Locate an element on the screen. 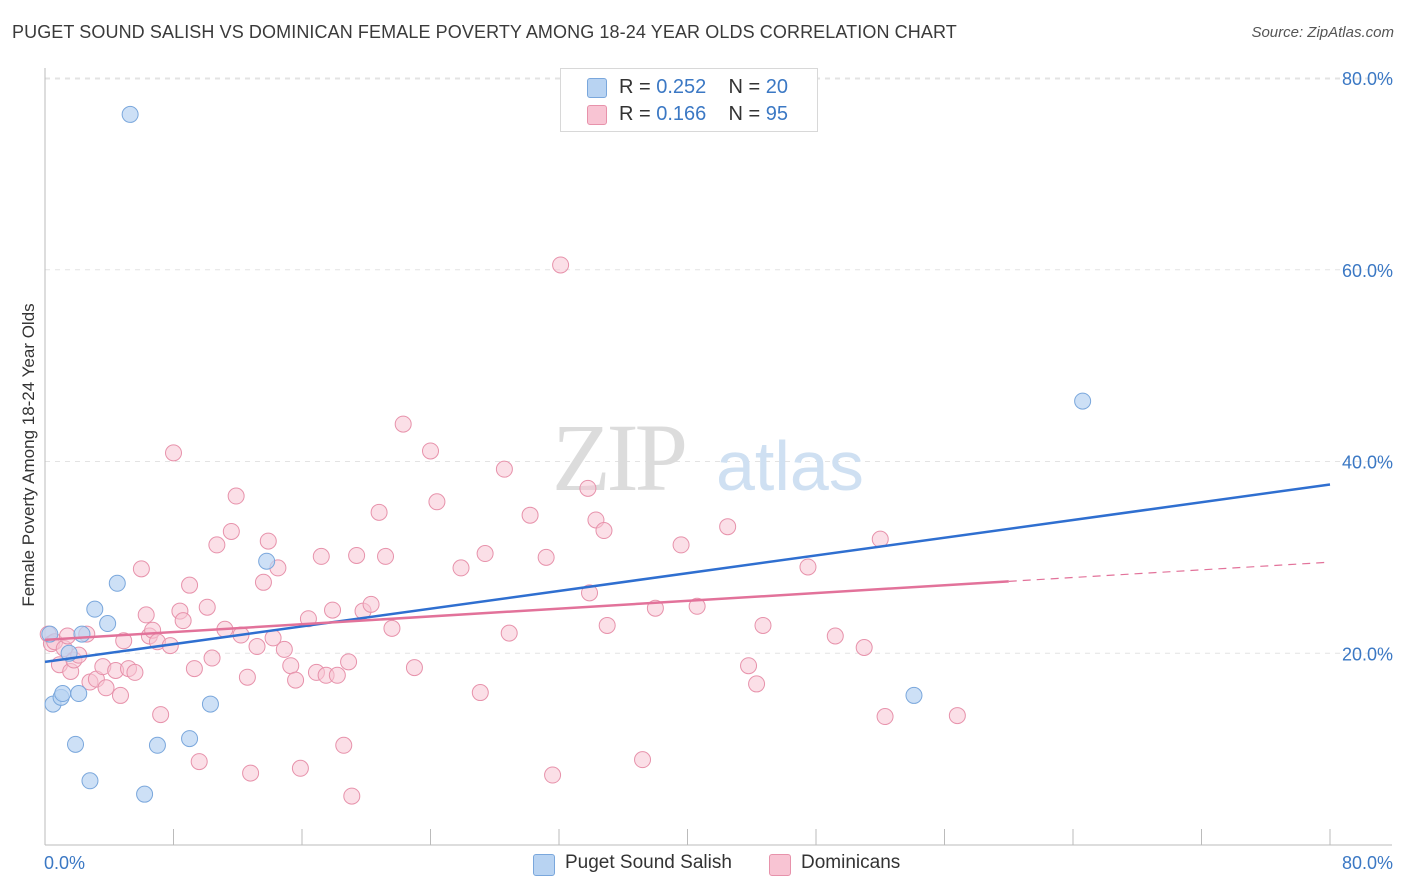 This screenshot has height=892, width=1406. x-tick-label-min: 0.0% is located at coordinates (64, 863).